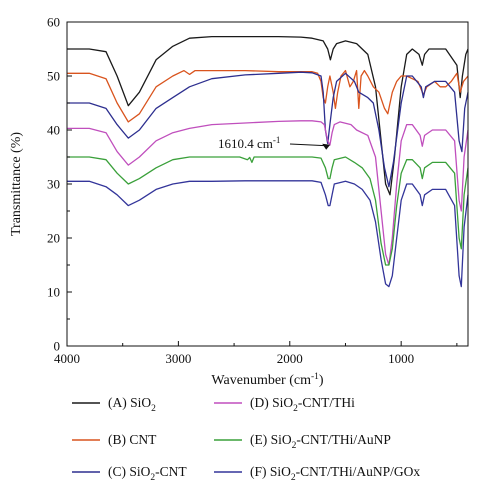 The width and height of the screenshot is (488, 500). What do you see at coordinates (308, 145) in the screenshot?
I see `annotation-arrow` at bounding box center [308, 145].